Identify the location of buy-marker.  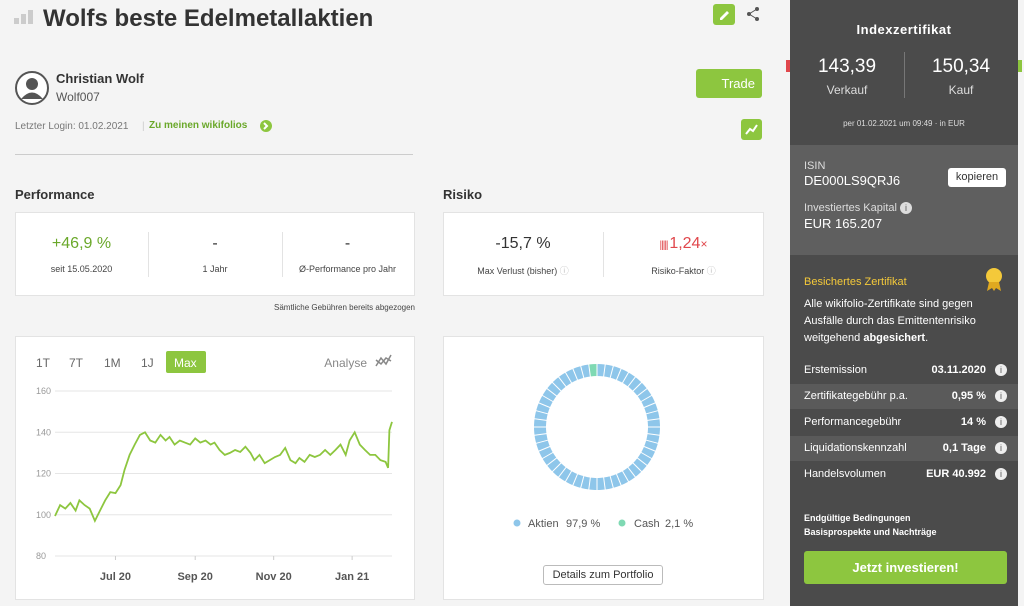
(1020, 66).